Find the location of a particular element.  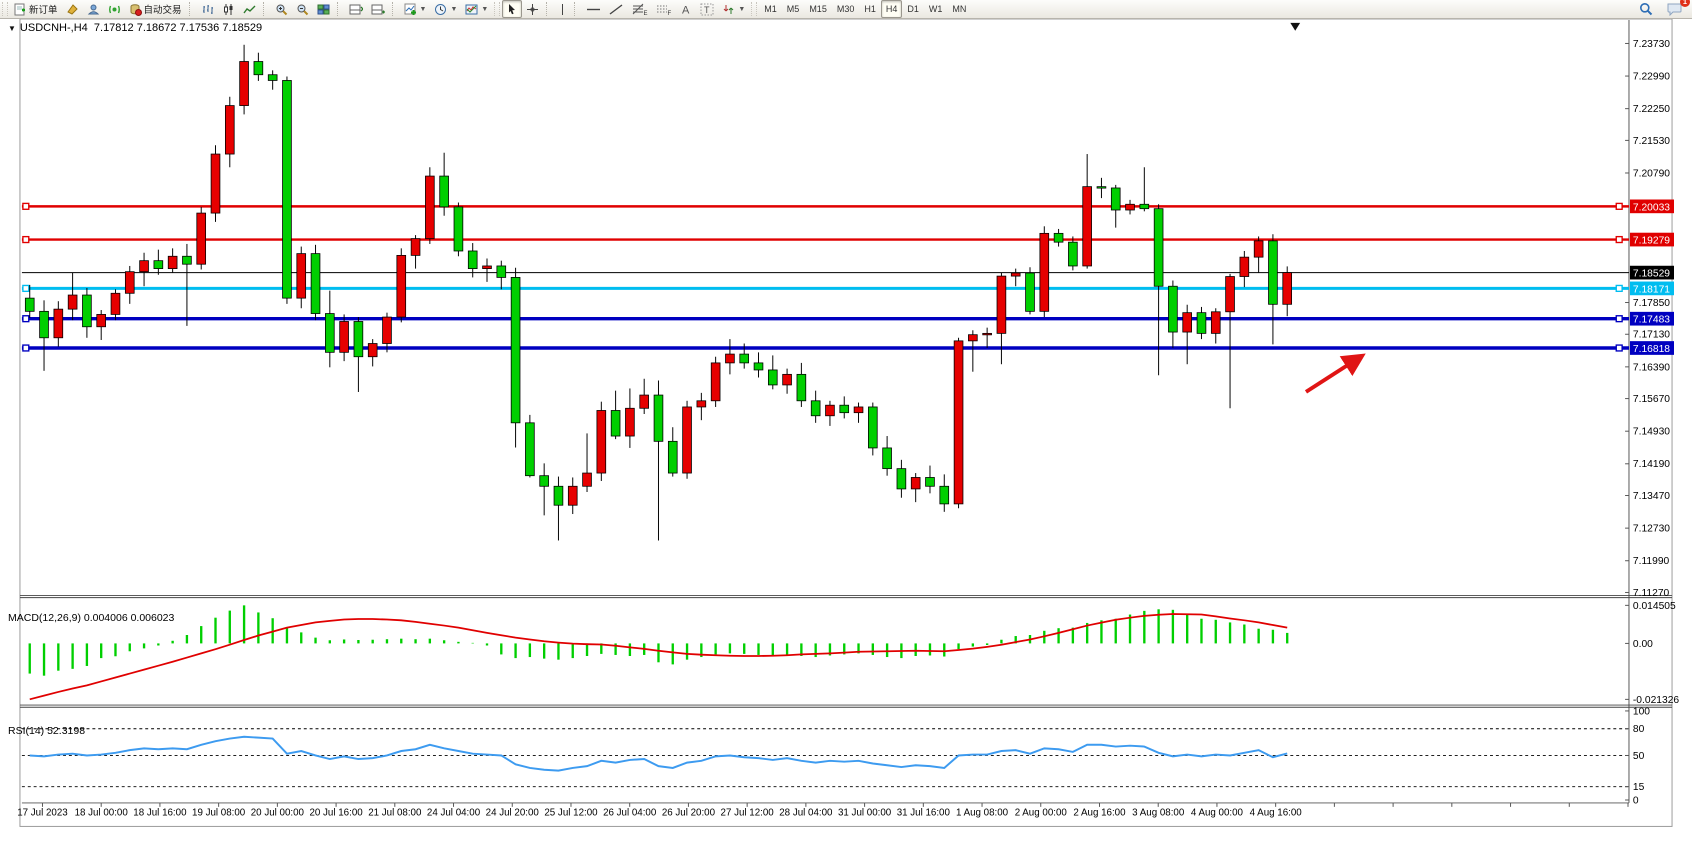

styler-icon is located at coordinates (72, 9).